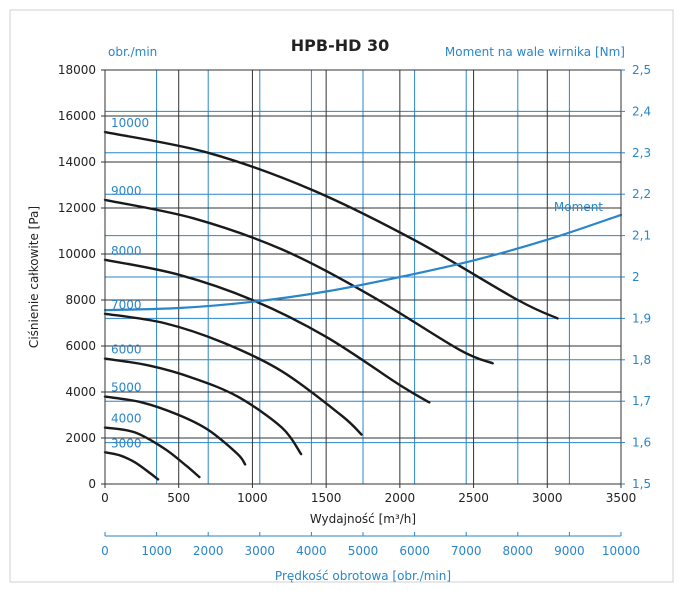 The height and width of the screenshot is (591, 683). Describe the element at coordinates (132, 52) in the screenshot. I see `speed-unit-label: obr./min` at that location.